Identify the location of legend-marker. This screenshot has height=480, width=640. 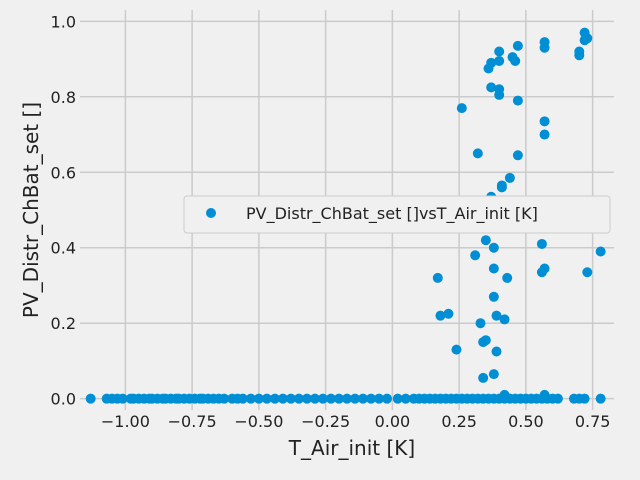
(211, 213).